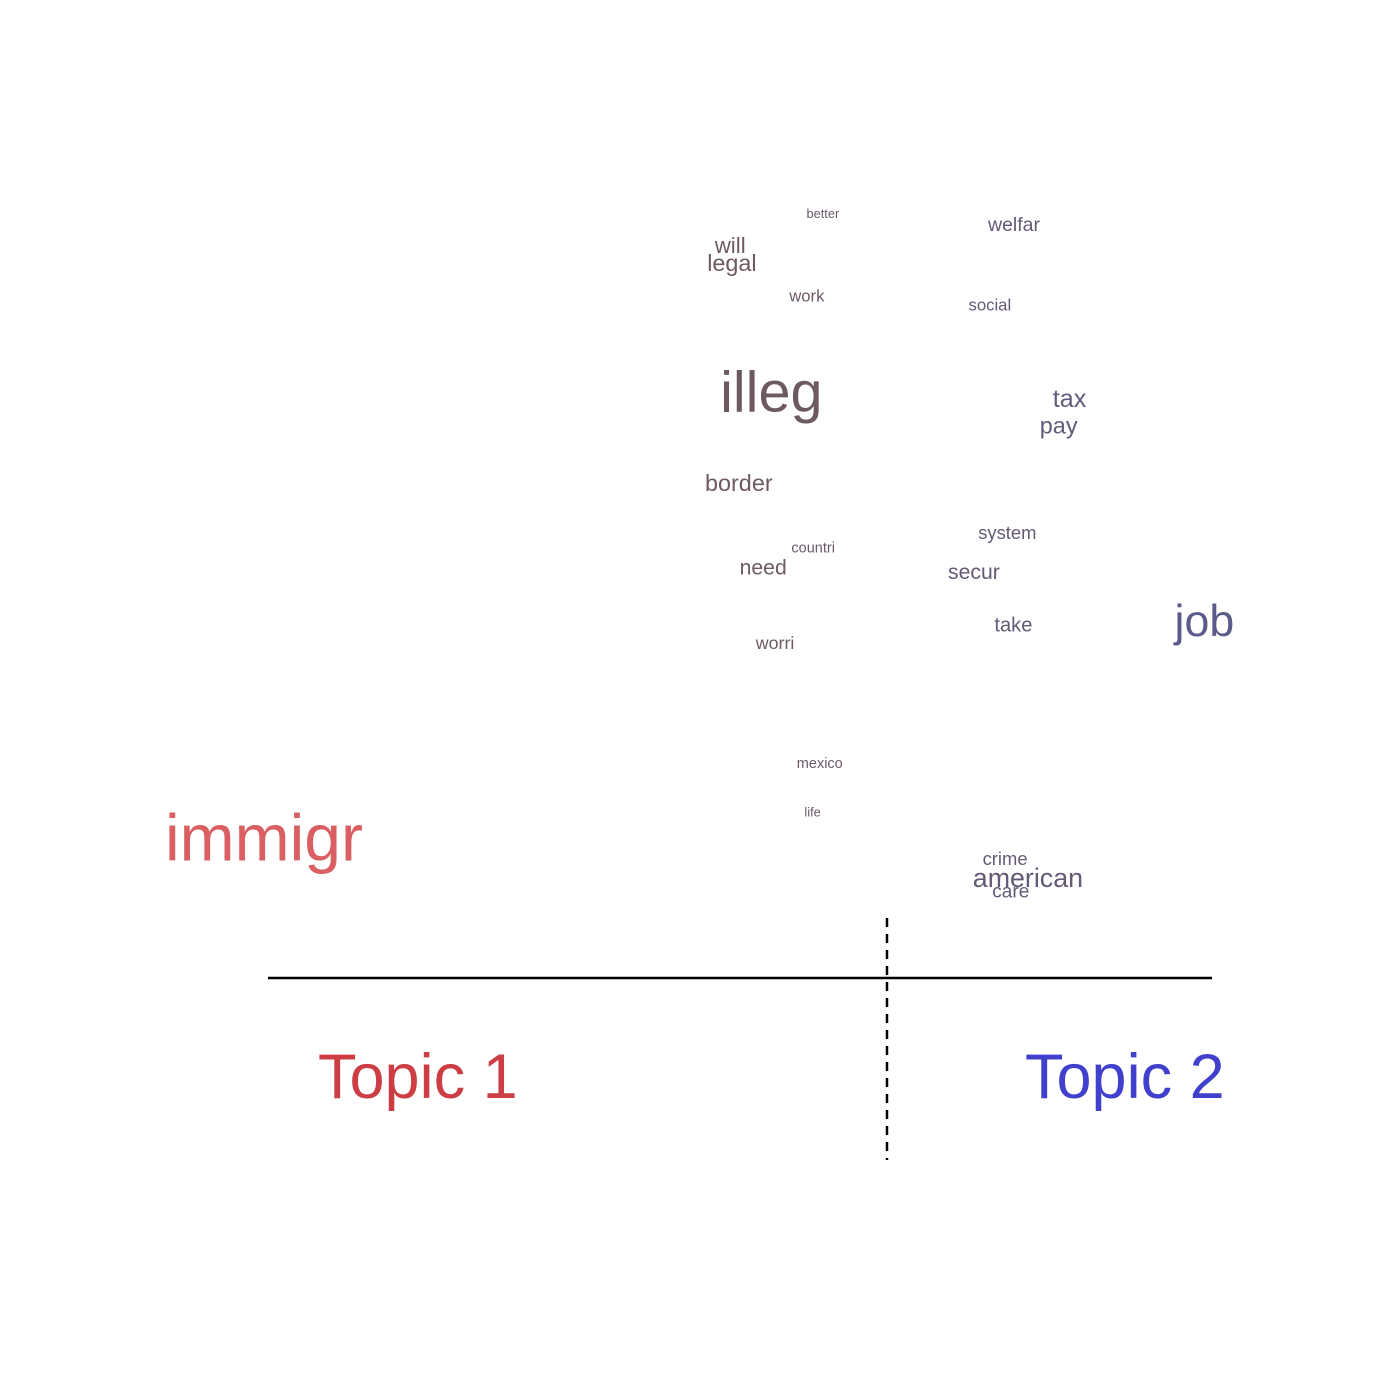 This screenshot has height=1400, width=1400. What do you see at coordinates (1014, 225) in the screenshot?
I see `word-welfar: welfar` at bounding box center [1014, 225].